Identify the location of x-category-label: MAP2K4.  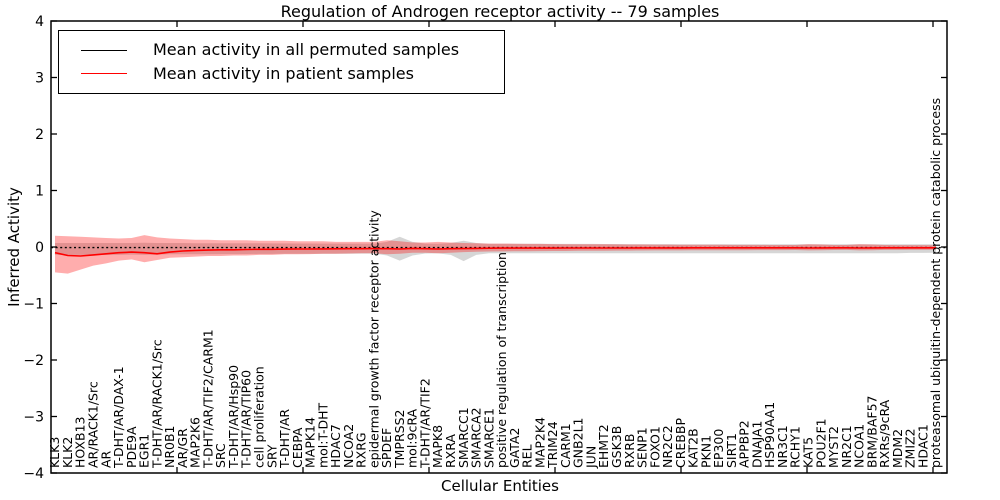
(539, 442).